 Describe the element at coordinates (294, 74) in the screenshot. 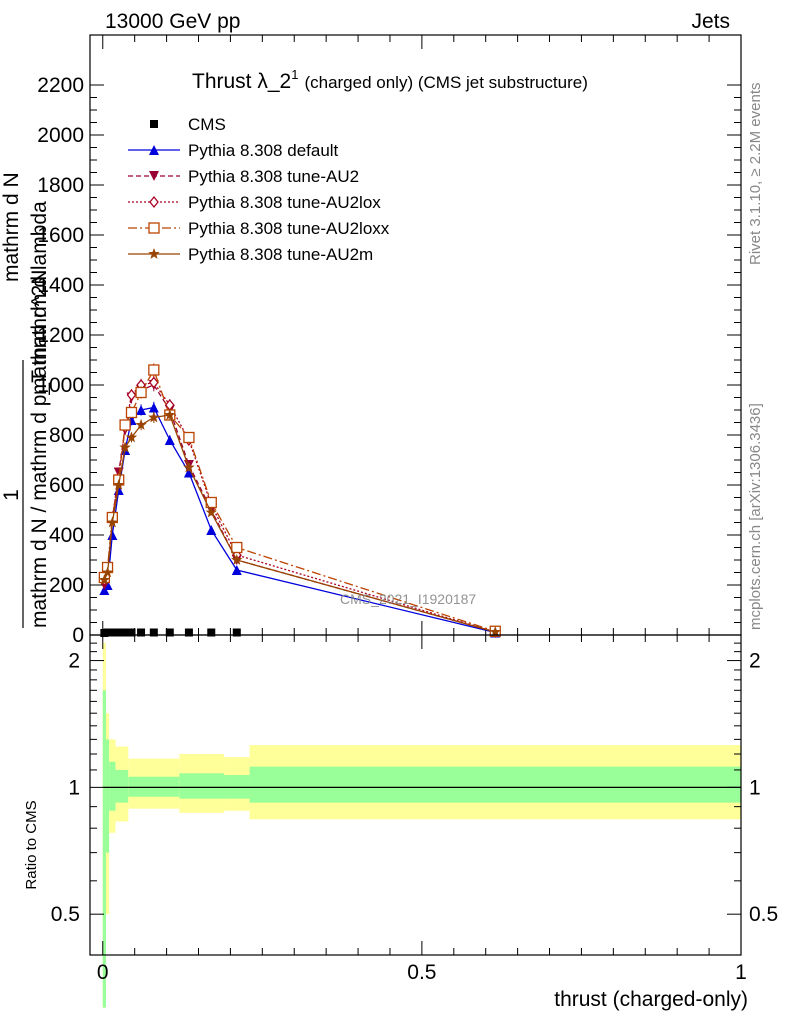

I see `chart-title-sup: 1` at that location.